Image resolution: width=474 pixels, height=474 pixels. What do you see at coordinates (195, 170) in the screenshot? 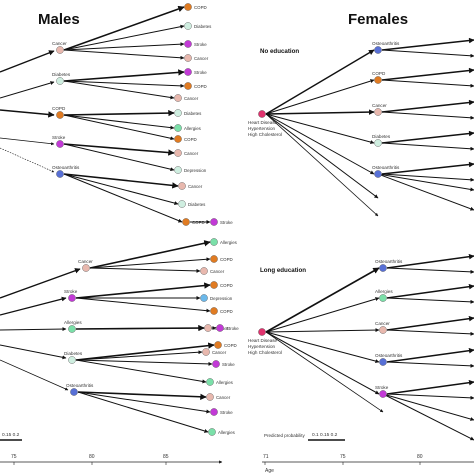
I see `male-top-leaf-label: Depression` at bounding box center [195, 170].